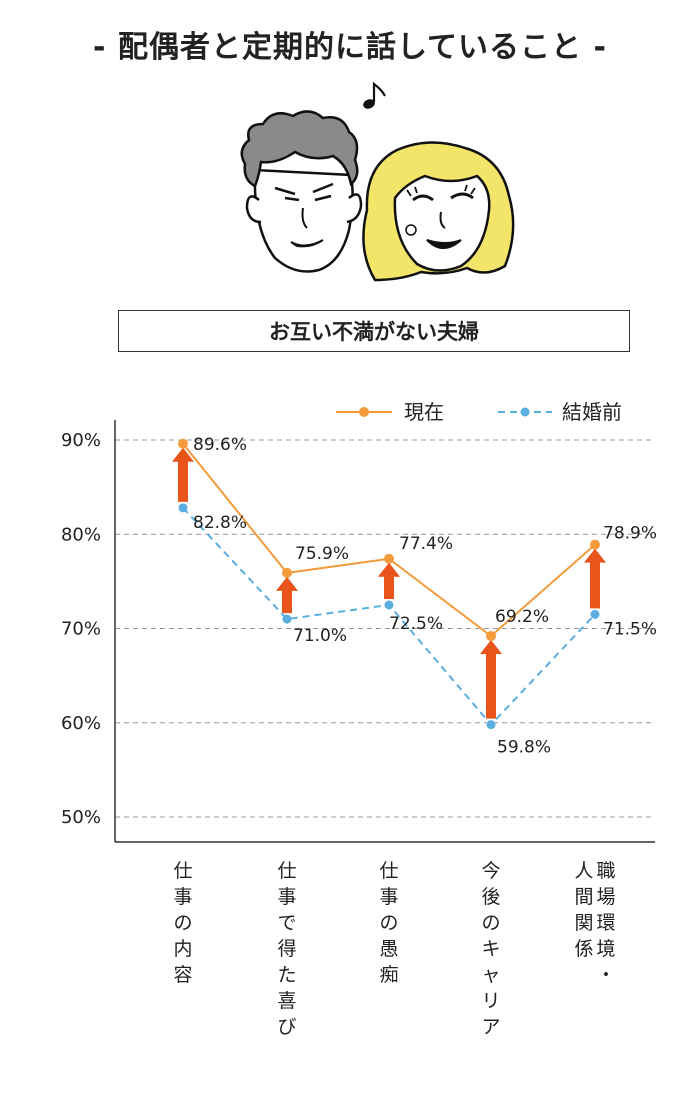 This screenshot has height=1093, width=700. What do you see at coordinates (286, 949) in the screenshot?
I see `x-category-label: 仕事で得た喜び` at bounding box center [286, 949].